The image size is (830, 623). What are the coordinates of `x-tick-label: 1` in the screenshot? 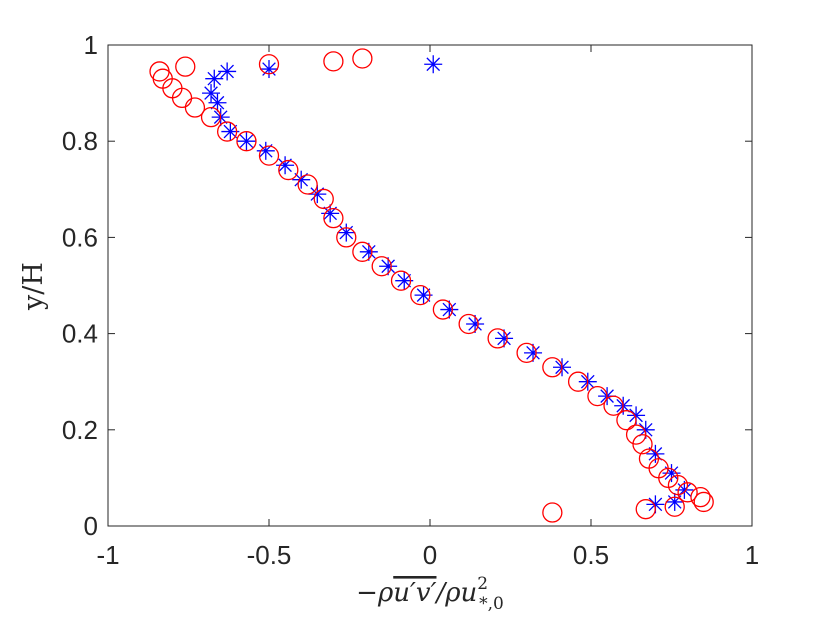 It's located at (752, 555).